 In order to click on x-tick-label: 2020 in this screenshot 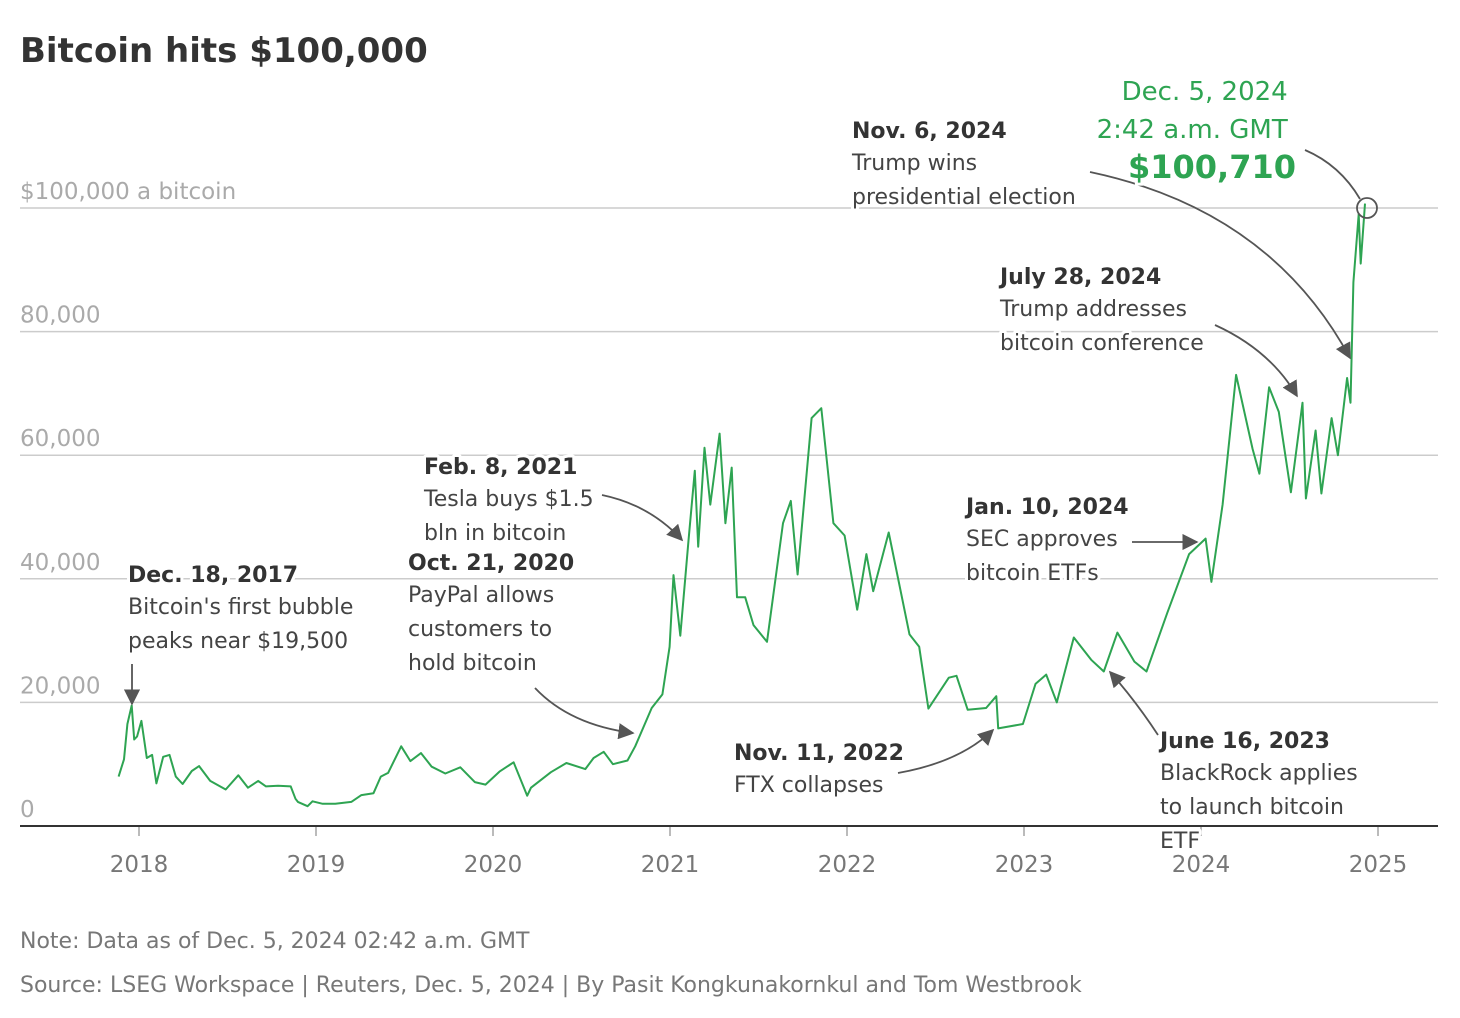, I will do `click(493, 865)`.